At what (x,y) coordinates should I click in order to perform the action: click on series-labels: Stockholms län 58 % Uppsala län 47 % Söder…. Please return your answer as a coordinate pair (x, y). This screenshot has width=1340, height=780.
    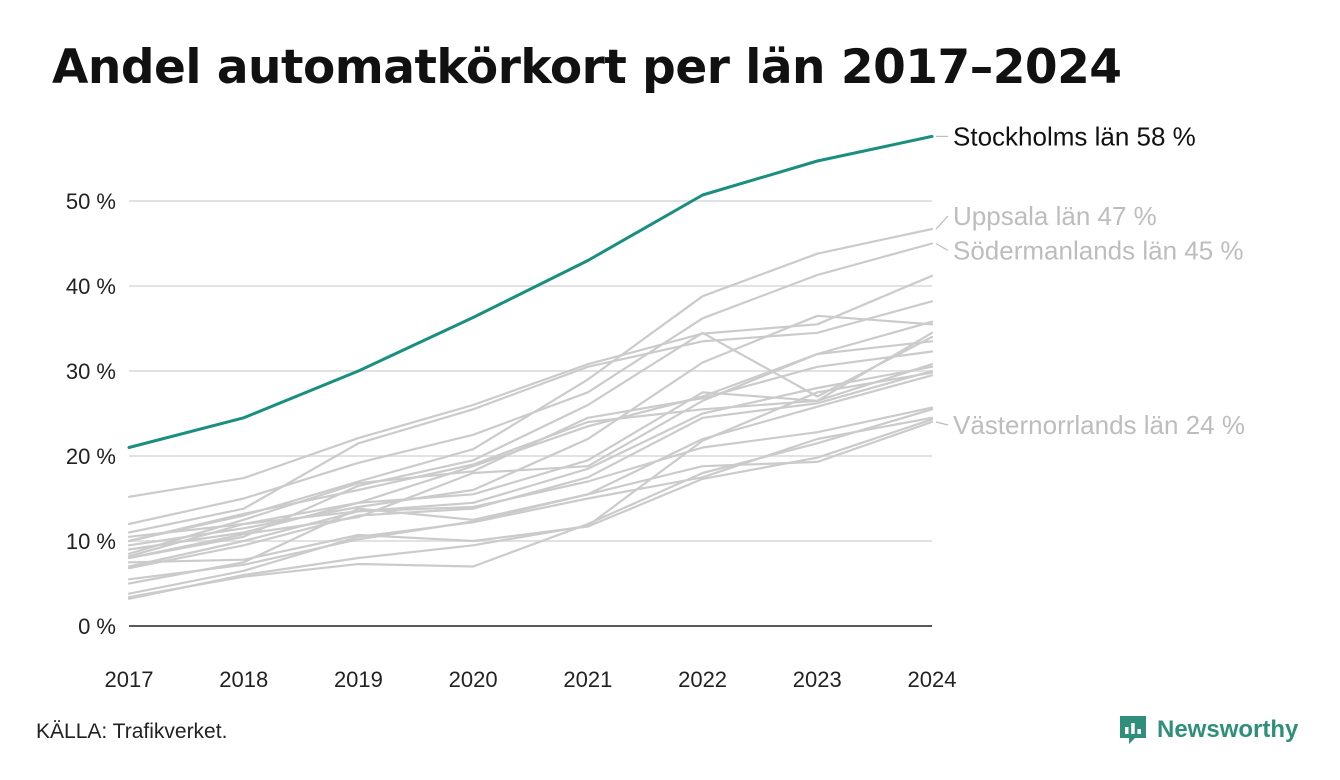
    Looking at the image, I should click on (1090, 280).